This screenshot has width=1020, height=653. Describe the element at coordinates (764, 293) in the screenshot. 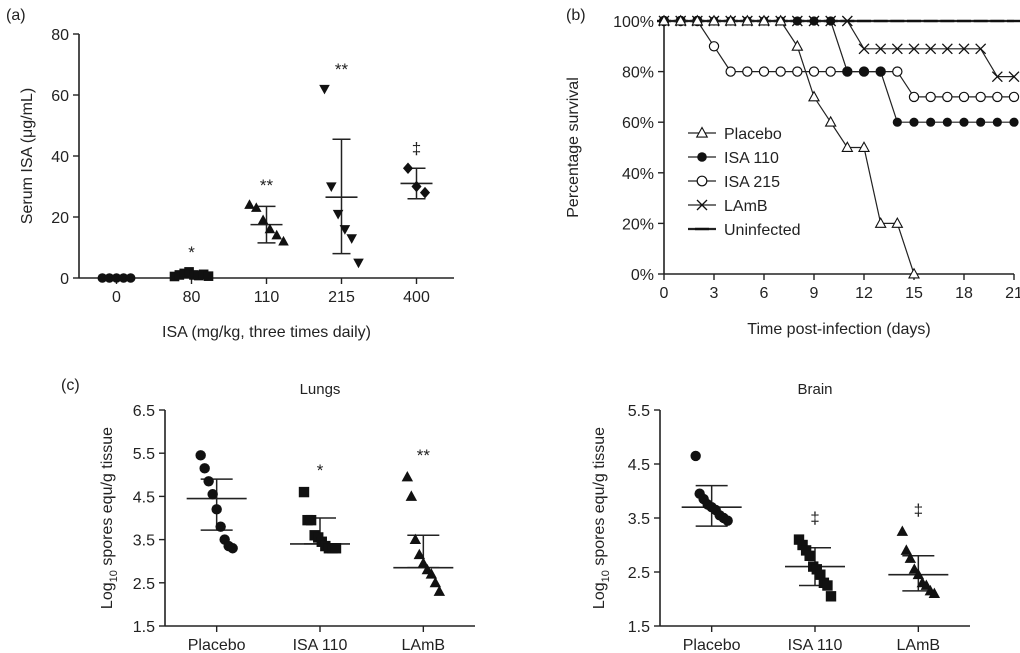

I see `x-tick-label: 6` at that location.